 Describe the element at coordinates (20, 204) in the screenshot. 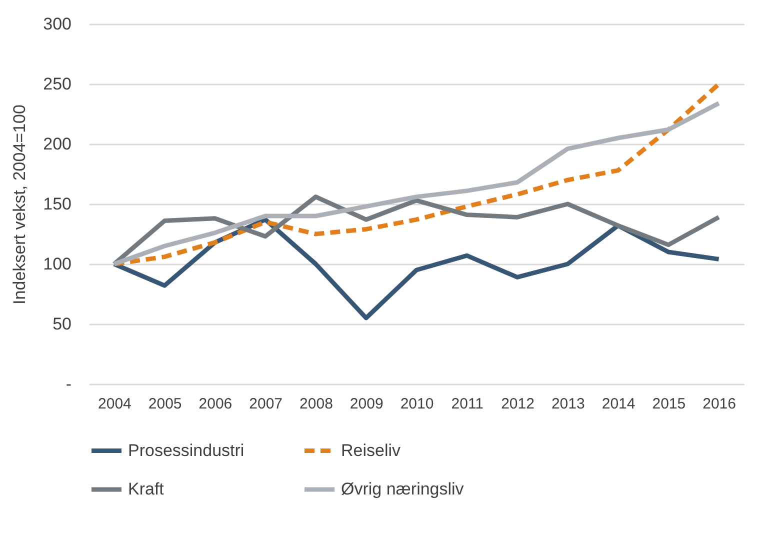

I see `y-axis-title: Indeksert vekst, 2004=100` at that location.